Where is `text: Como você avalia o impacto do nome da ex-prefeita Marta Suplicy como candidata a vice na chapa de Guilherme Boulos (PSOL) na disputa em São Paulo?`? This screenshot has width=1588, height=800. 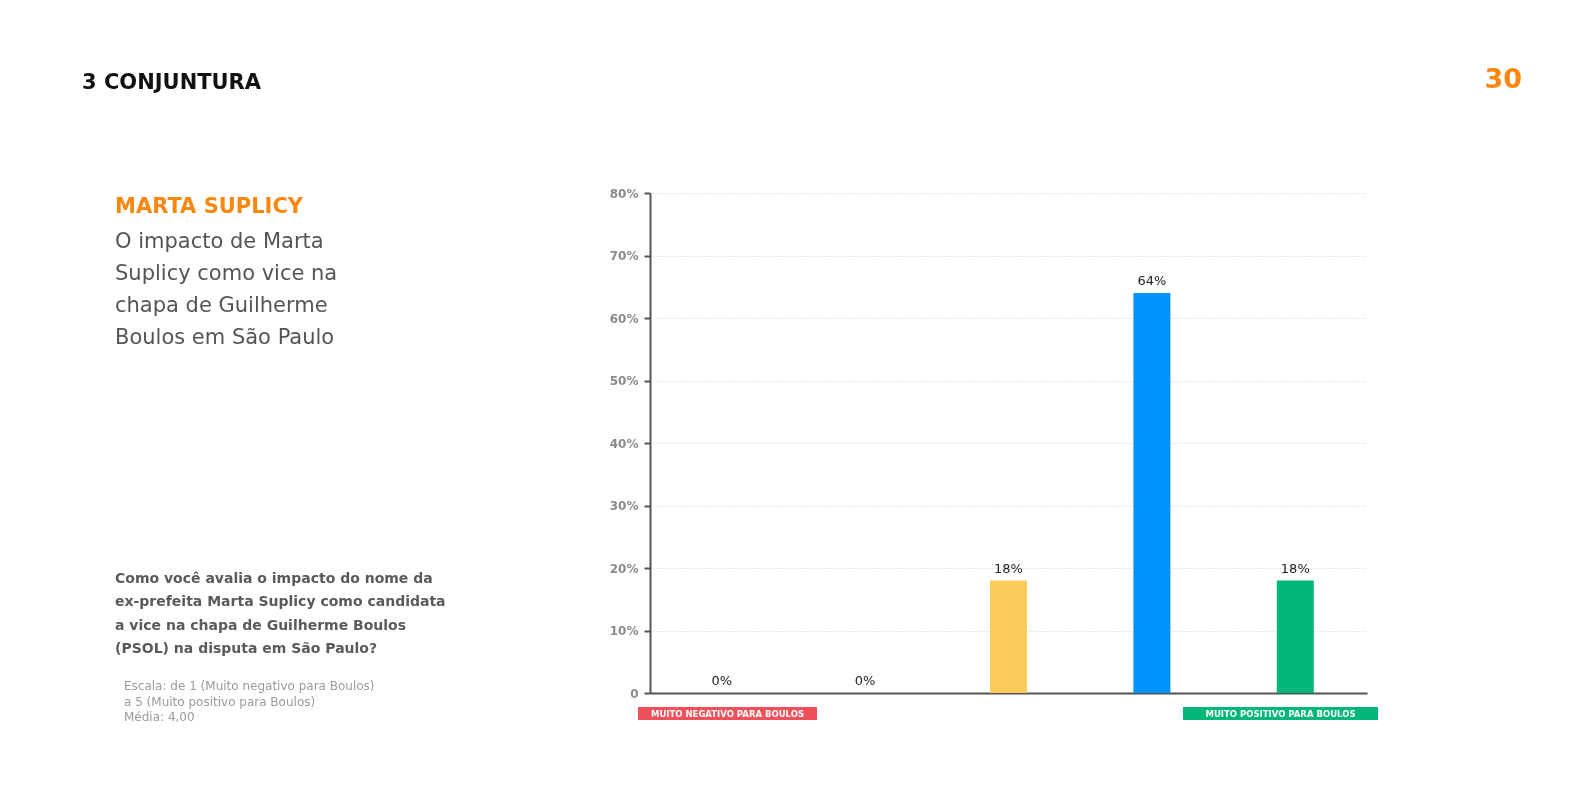 text: Como você avalia o impacto do nome da ex-prefeita Marta Suplicy como candidata a vice na chapa de Guilherme Boulos (PSOL) na disputa em São Paulo? is located at coordinates (280, 613).